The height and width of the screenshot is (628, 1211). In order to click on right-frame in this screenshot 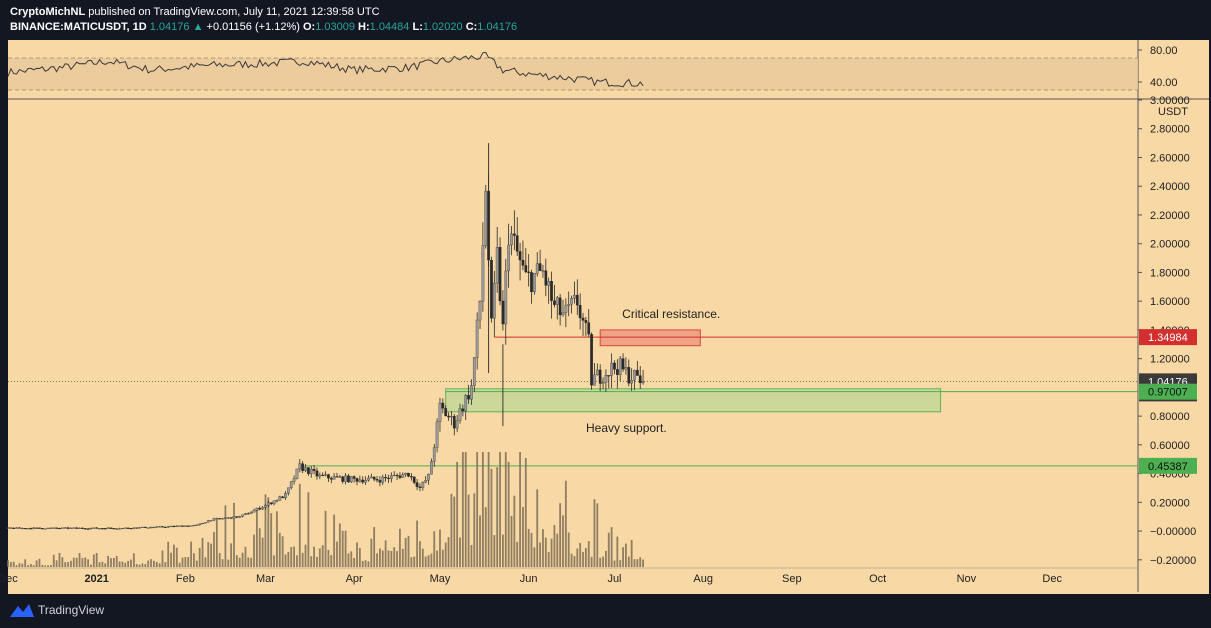, I will do `click(1210, 317)`.